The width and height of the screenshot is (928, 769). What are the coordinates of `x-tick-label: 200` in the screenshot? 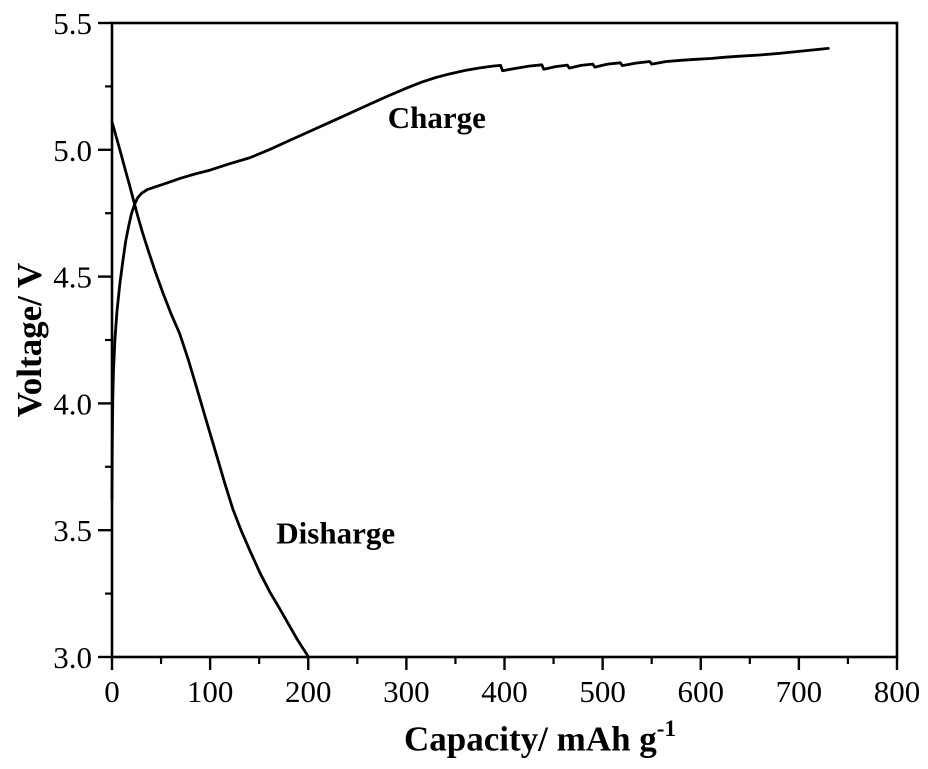 It's located at (308, 691).